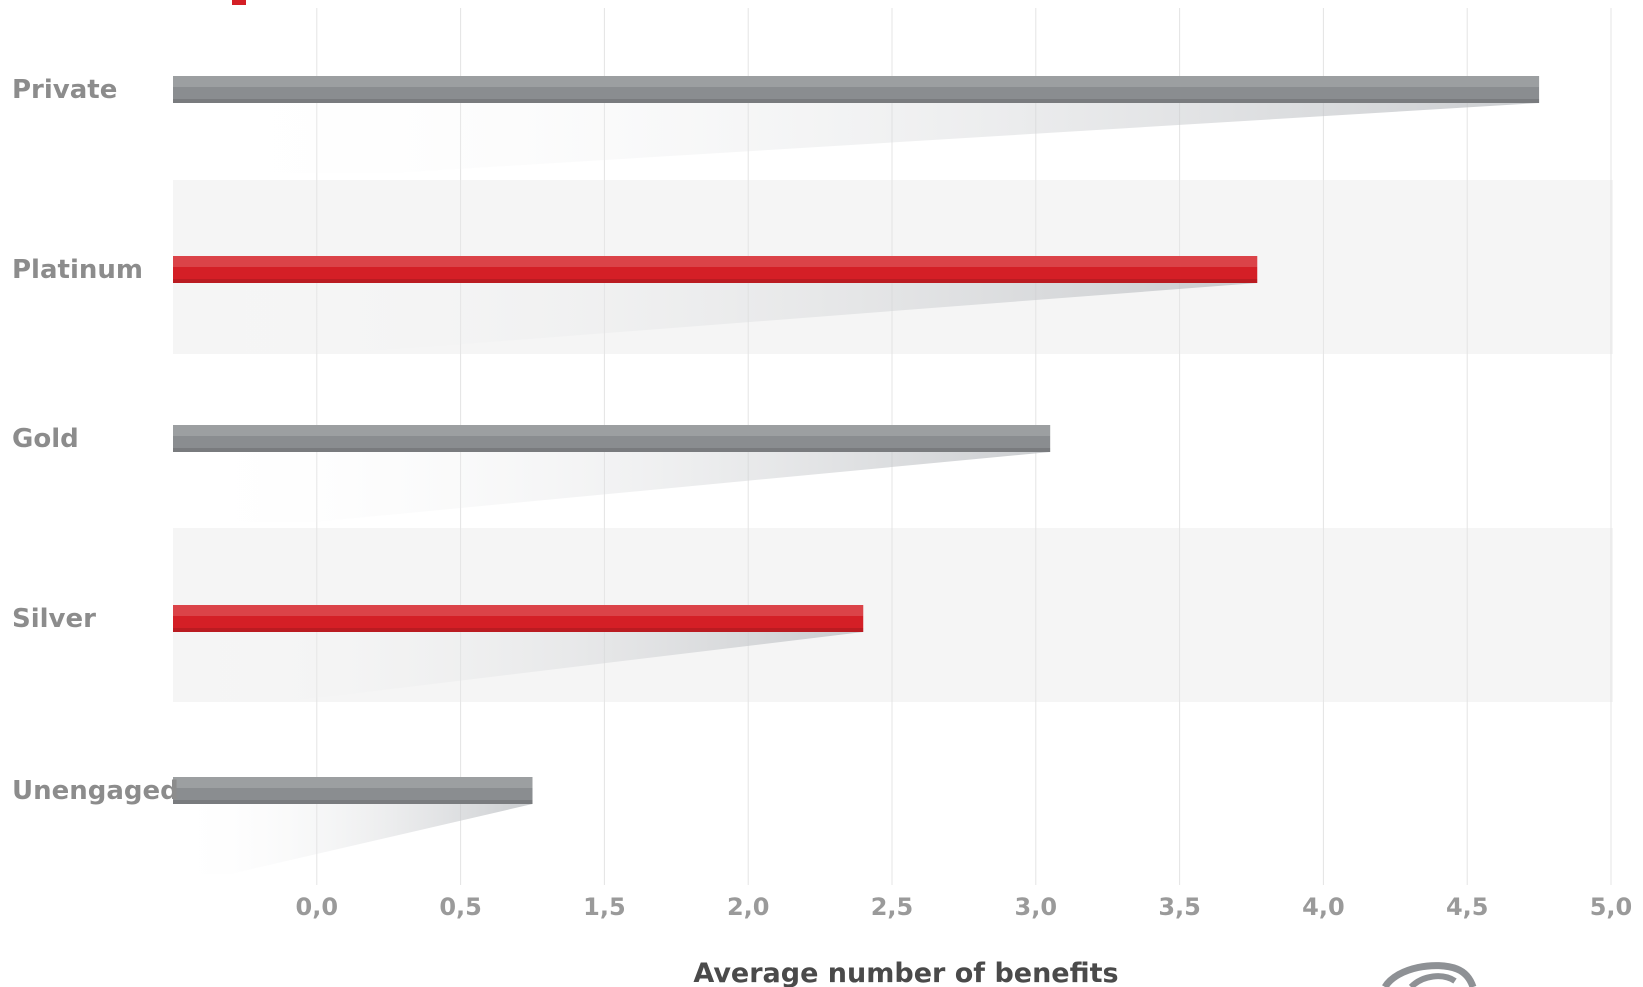  I want to click on category-label: Silver, so click(54, 619).